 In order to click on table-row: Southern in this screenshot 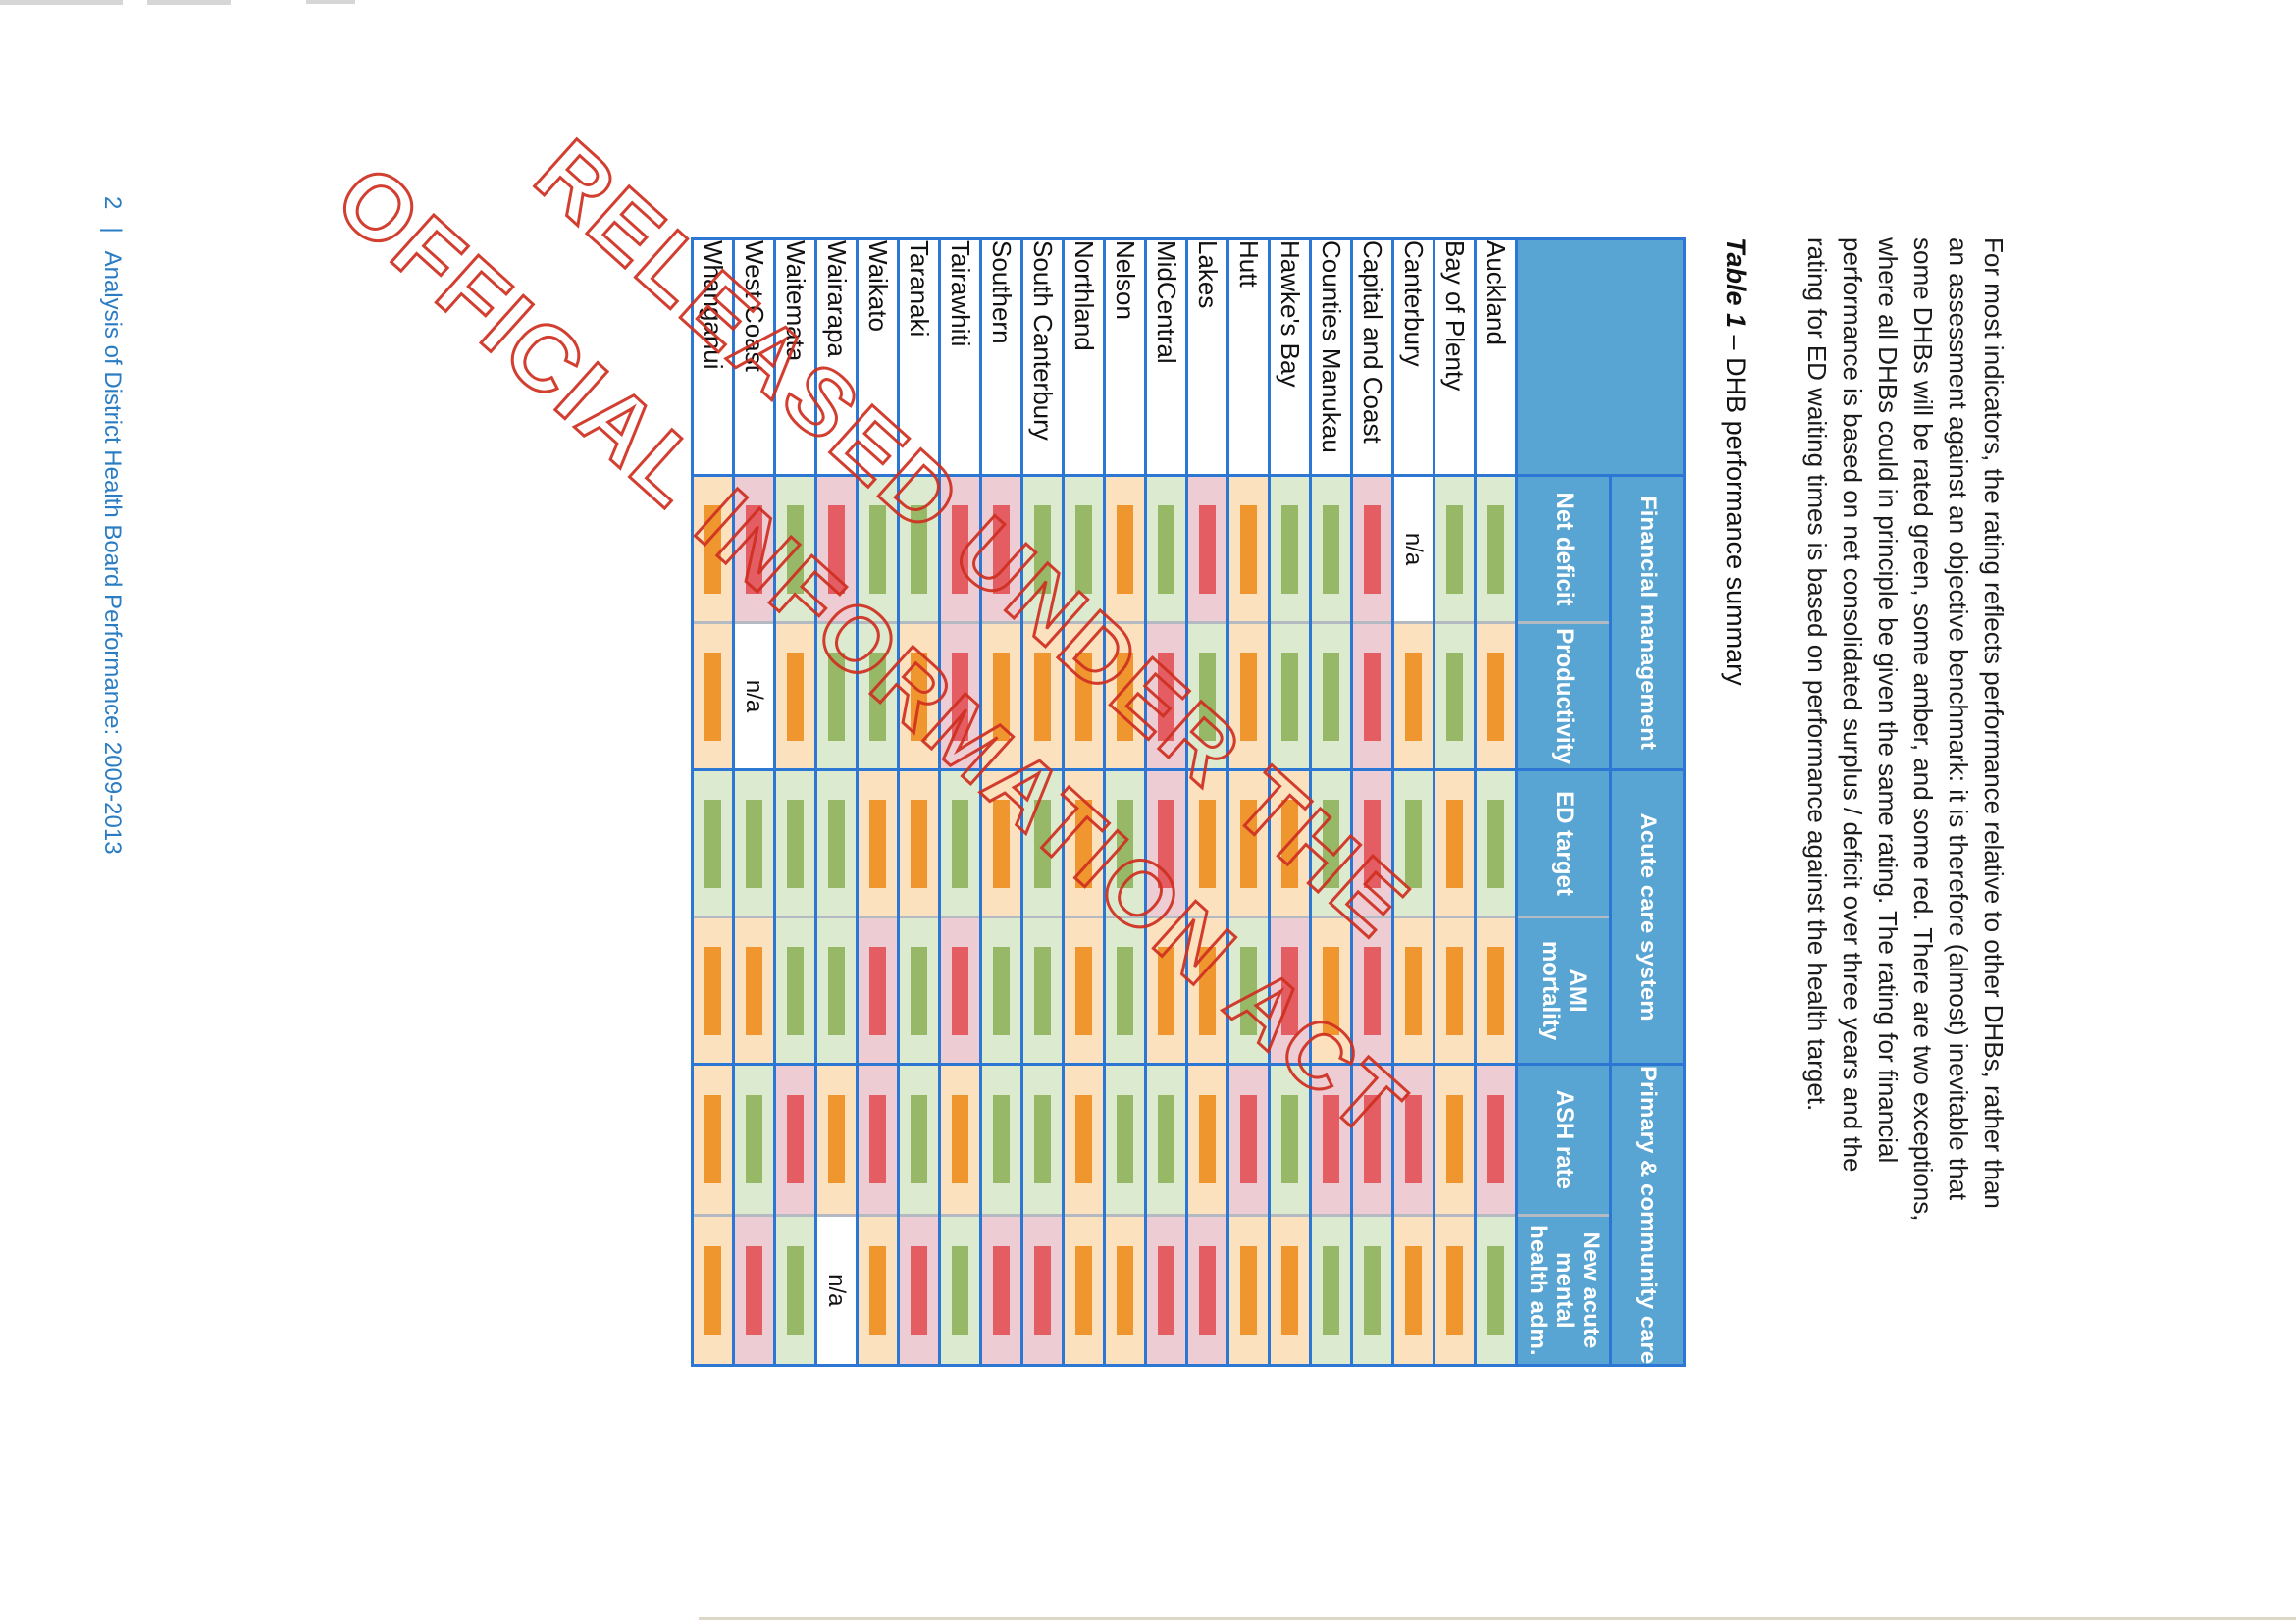, I will do `click(1001, 802)`.